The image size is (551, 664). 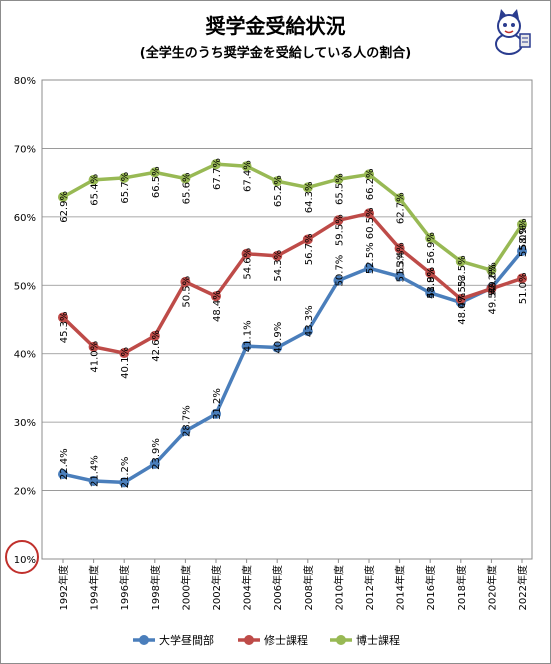 I want to click on data-label: 22.4%, so click(x=64, y=464).